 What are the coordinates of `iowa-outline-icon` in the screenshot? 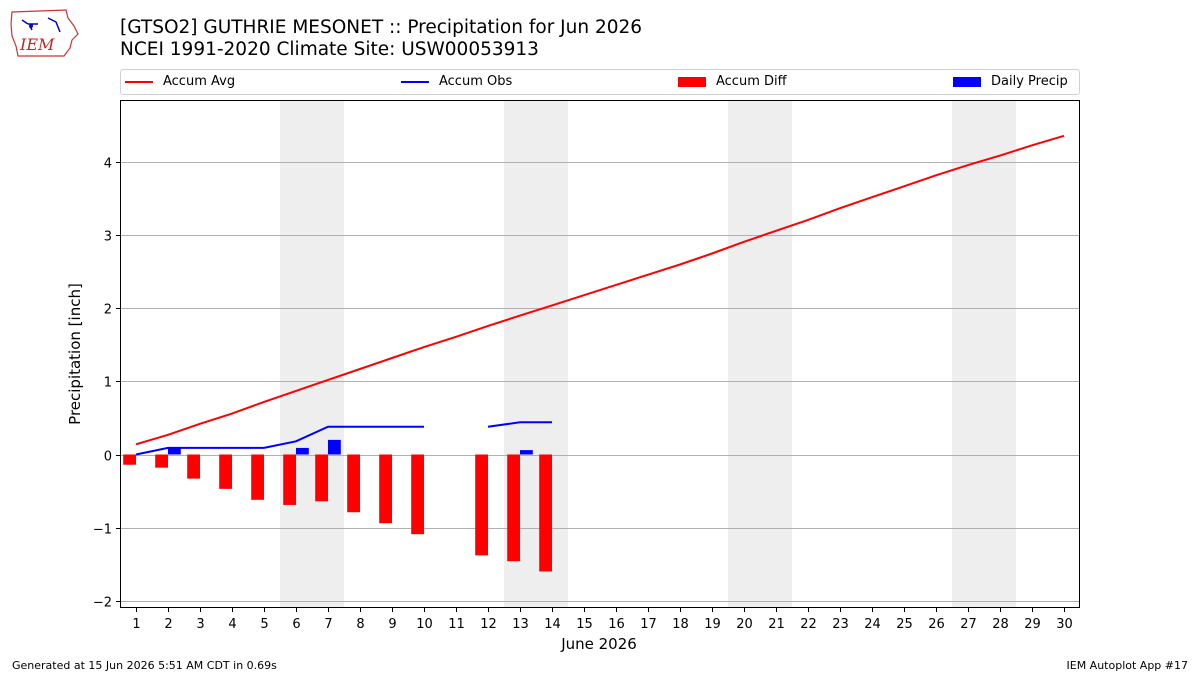 It's located at (44, 33).